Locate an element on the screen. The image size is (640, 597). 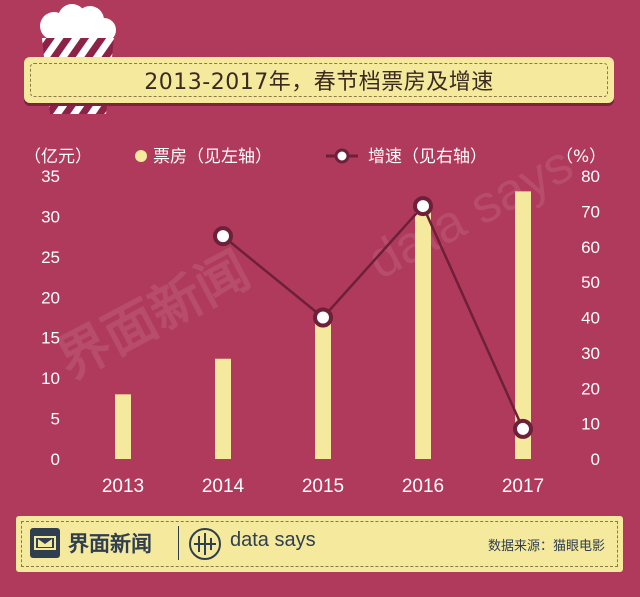
data-says-logo-icon is located at coordinates (205, 544).